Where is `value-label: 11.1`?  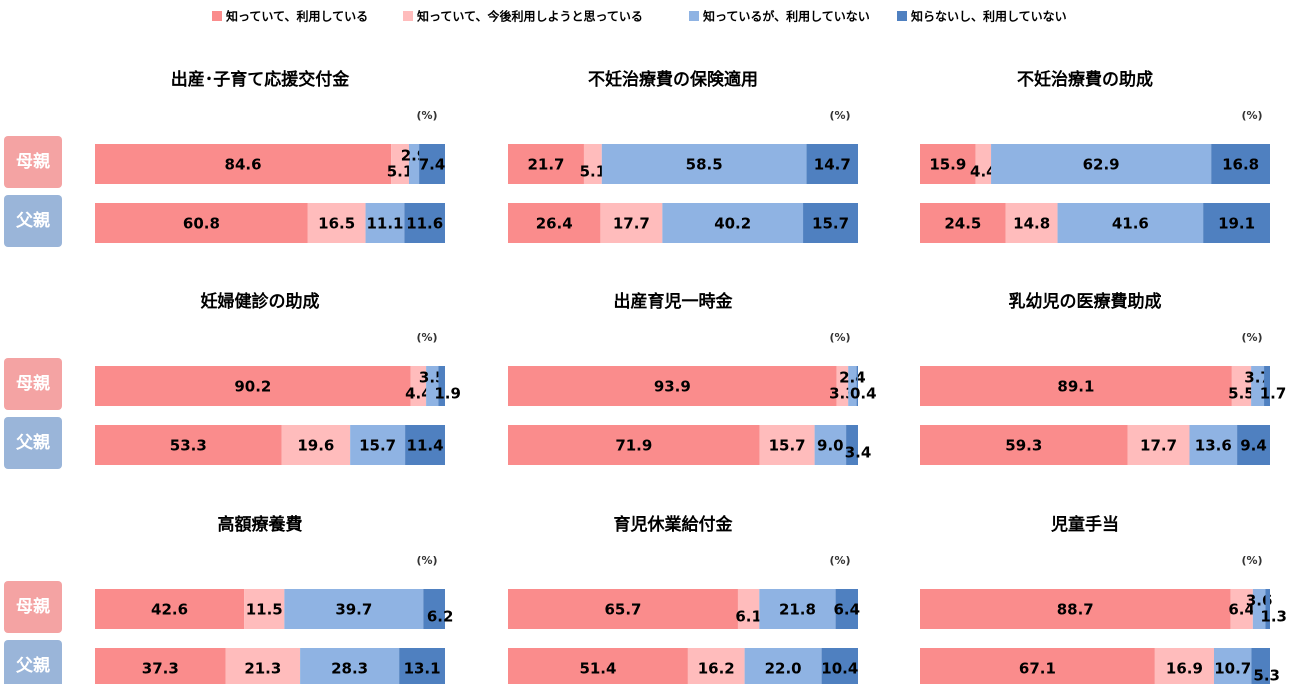
value-label: 11.1 is located at coordinates (384, 224).